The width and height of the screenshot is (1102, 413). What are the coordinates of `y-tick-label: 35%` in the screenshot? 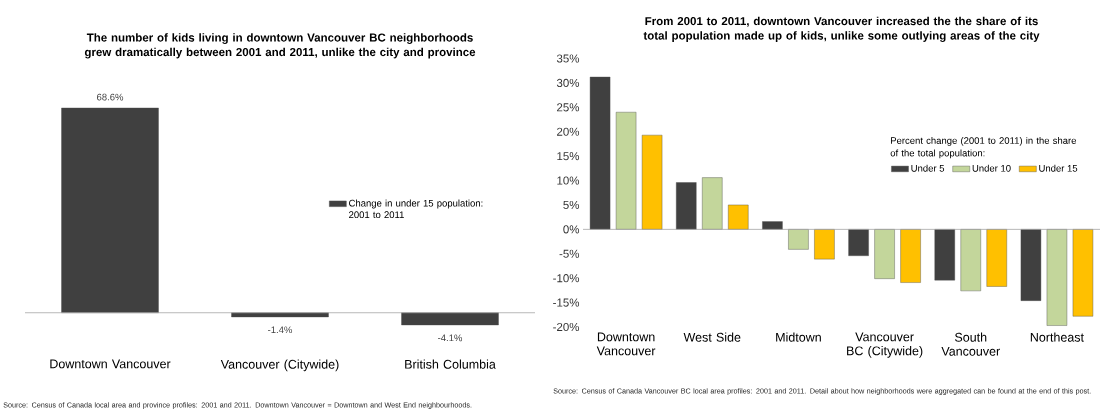 It's located at (568, 58).